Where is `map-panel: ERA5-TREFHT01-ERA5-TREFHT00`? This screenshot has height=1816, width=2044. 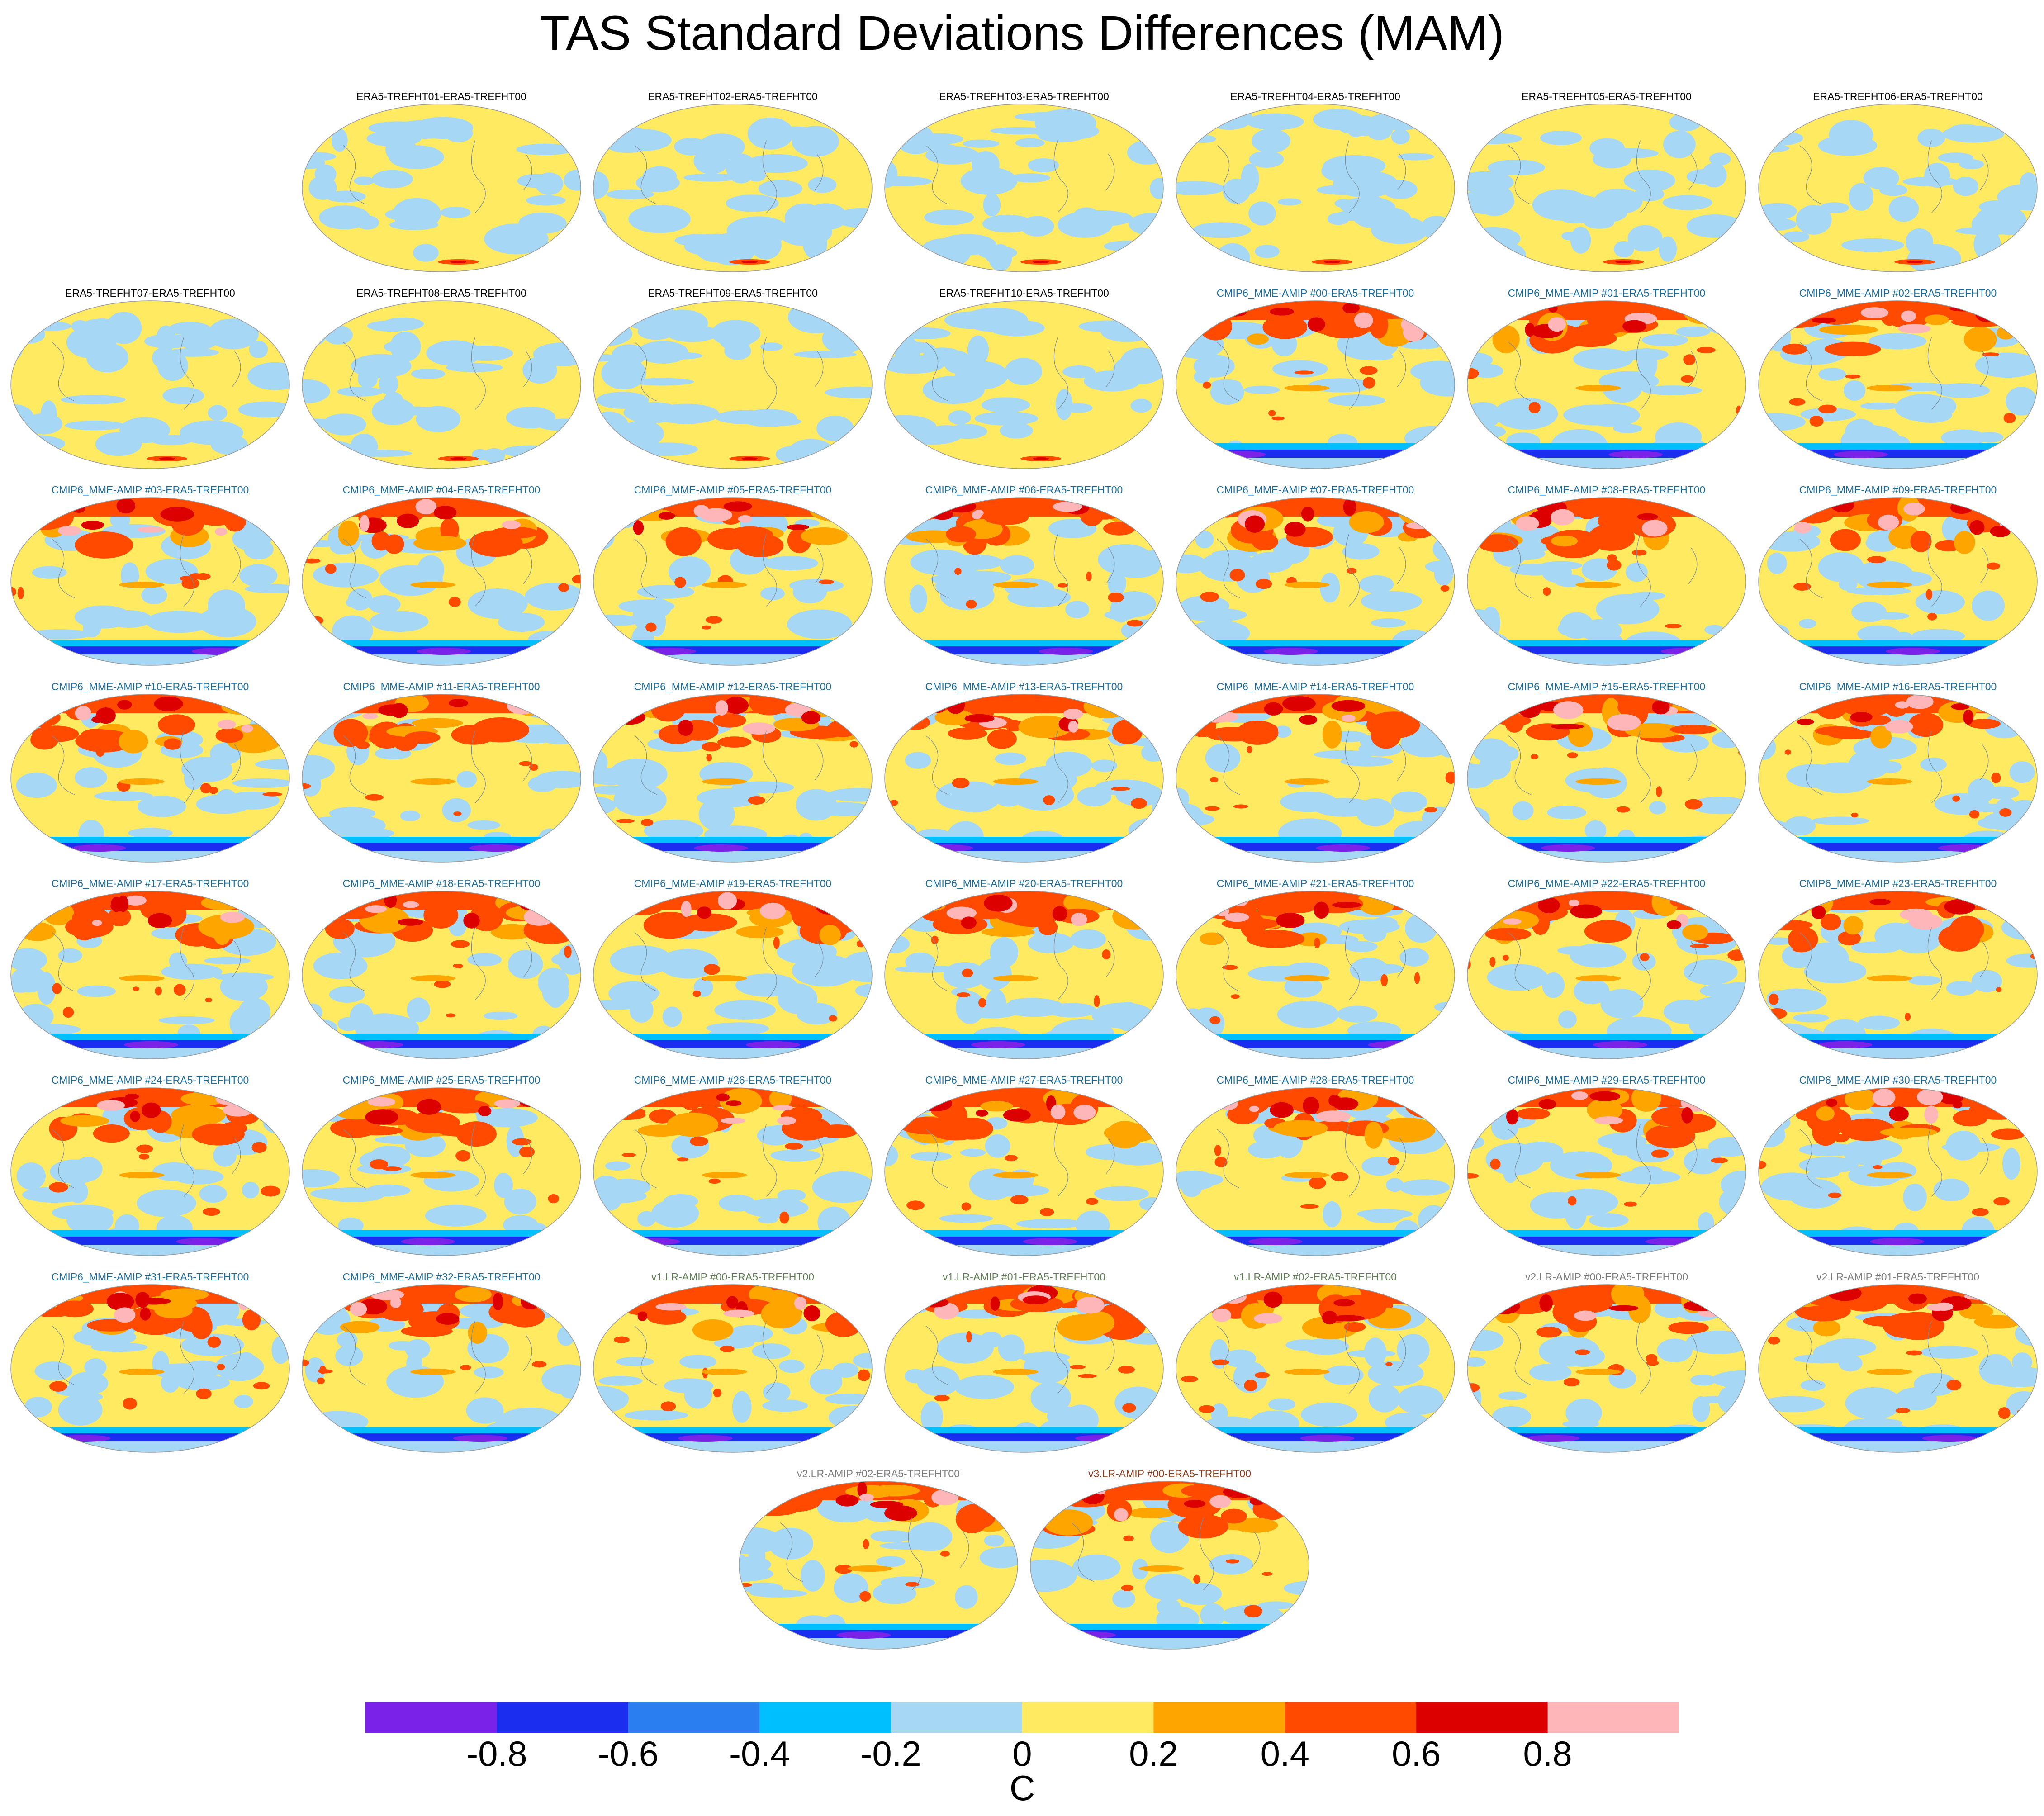 map-panel: ERA5-TREFHT01-ERA5-TREFHT00 is located at coordinates (441, 183).